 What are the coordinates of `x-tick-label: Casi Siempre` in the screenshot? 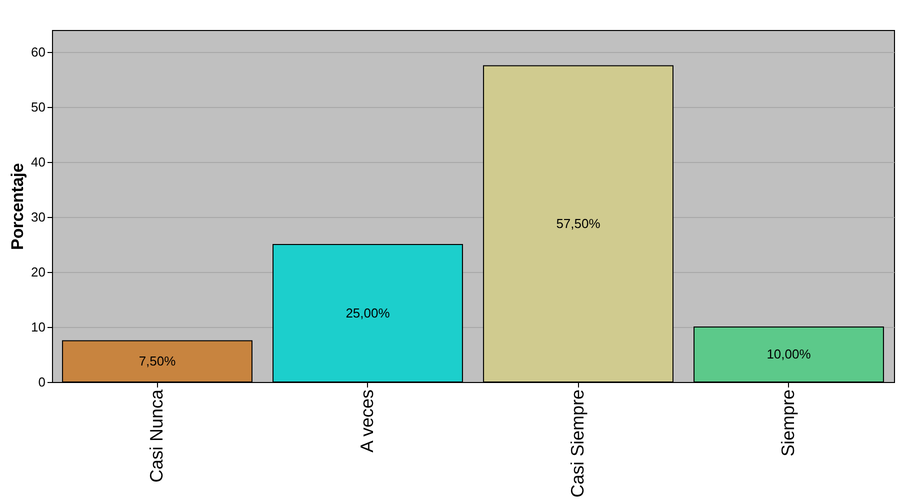 It's located at (577, 444).